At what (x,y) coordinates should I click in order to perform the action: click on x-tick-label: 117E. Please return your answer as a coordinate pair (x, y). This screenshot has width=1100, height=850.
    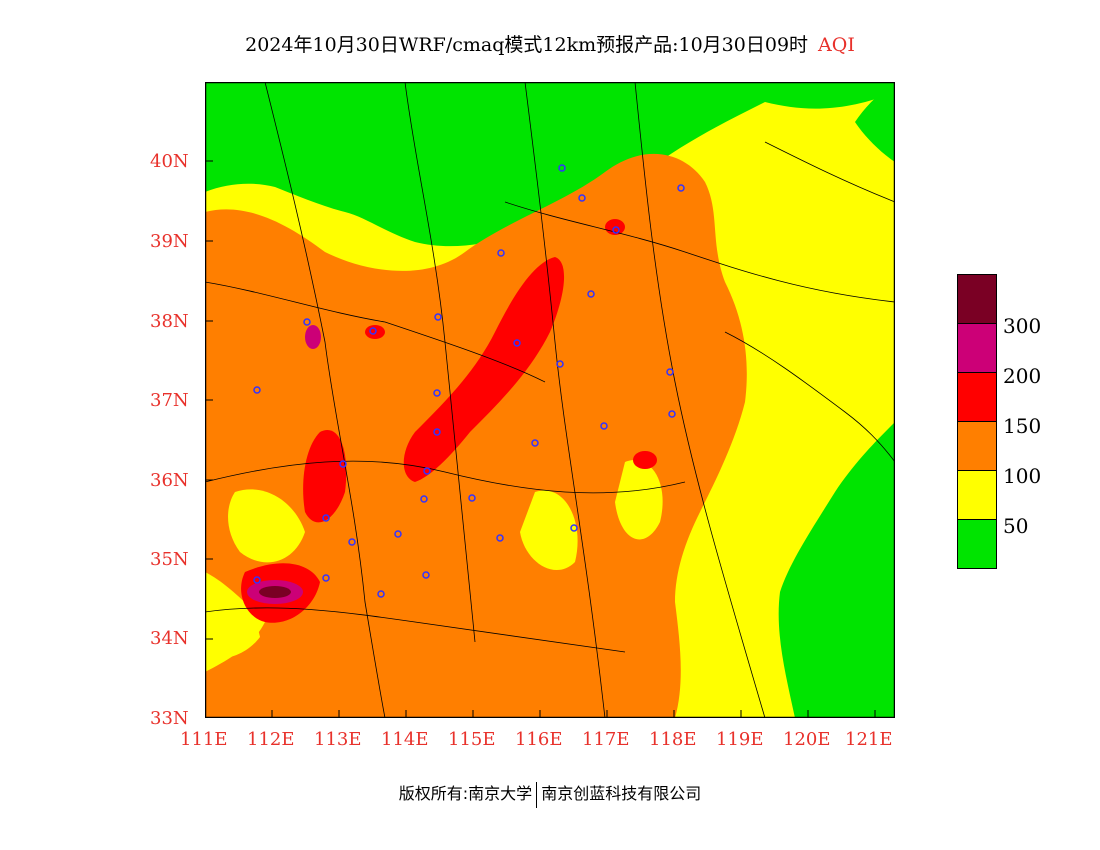
    Looking at the image, I should click on (606, 739).